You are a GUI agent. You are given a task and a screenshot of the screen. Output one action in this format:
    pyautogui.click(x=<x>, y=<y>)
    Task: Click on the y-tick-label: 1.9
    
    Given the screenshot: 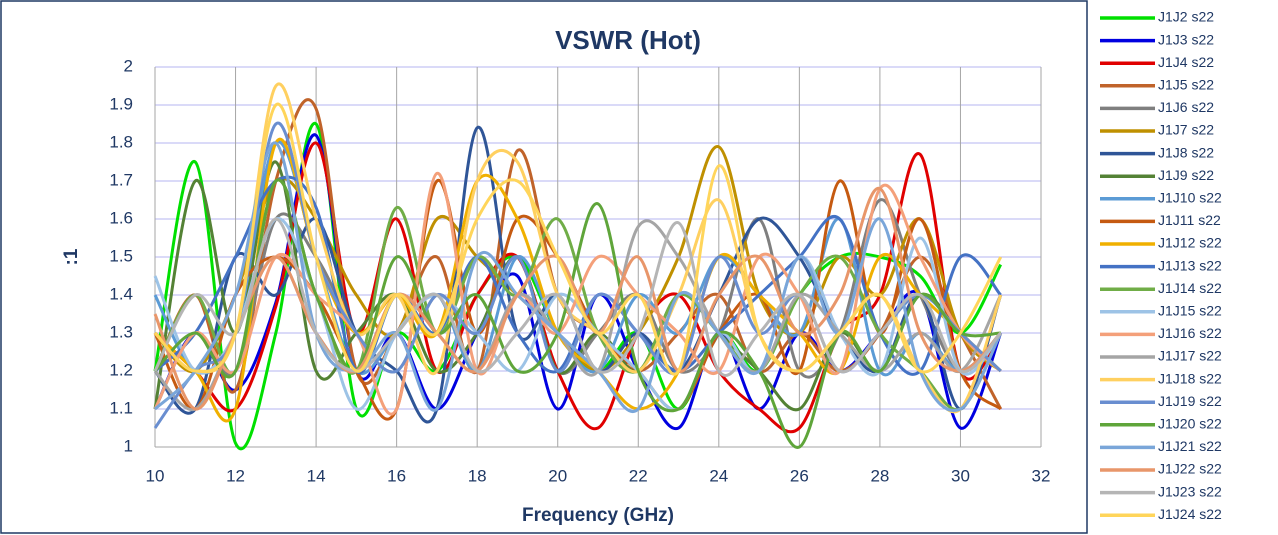 What is the action you would take?
    pyautogui.click(x=121, y=103)
    